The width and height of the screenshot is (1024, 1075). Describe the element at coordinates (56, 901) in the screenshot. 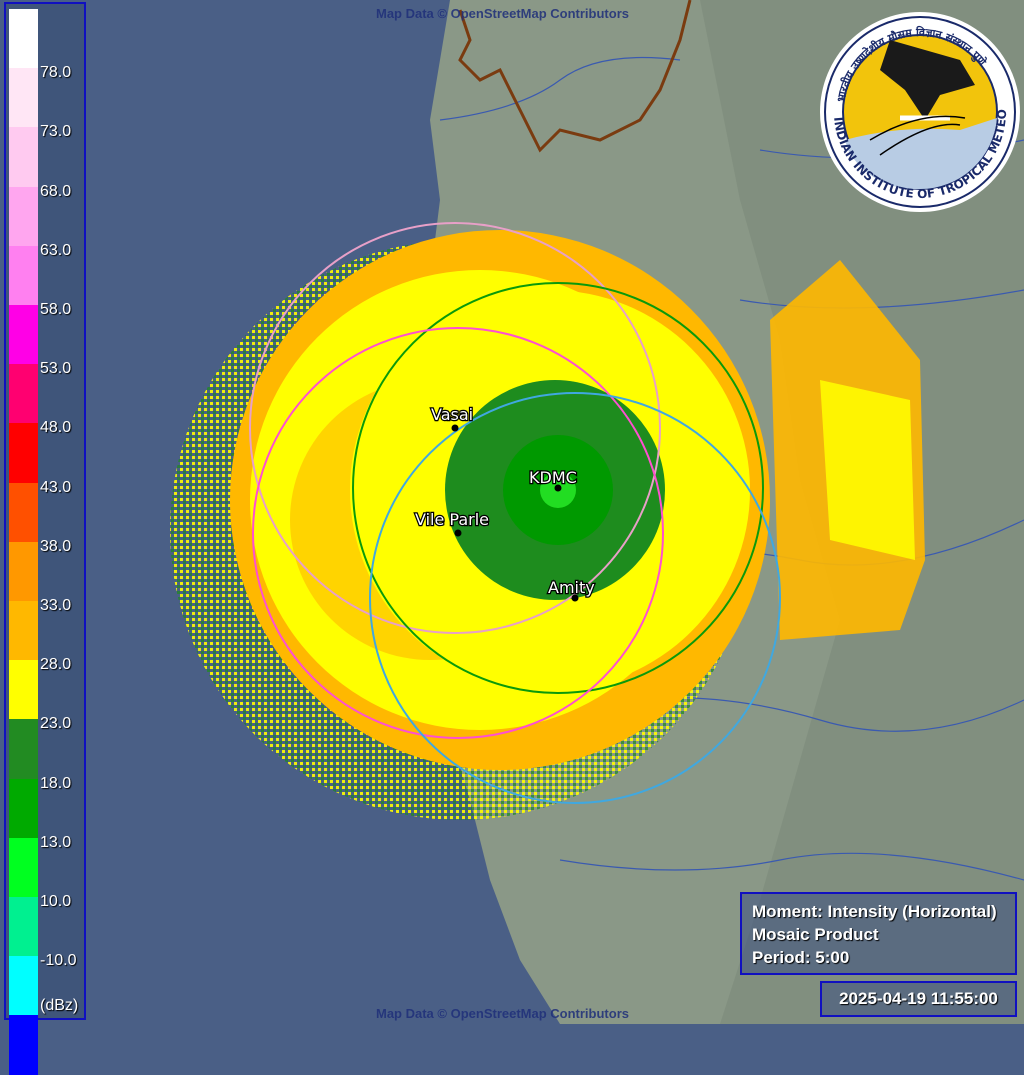

I see `legend-tick-label: 10.0` at that location.